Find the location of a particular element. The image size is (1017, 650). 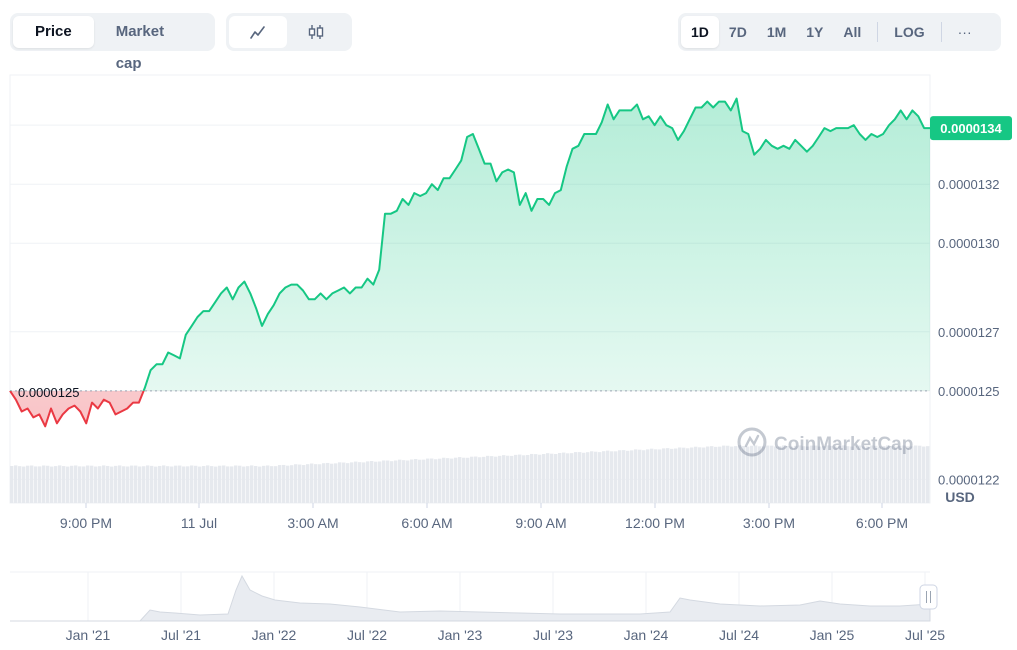

range-all: All is located at coordinates (852, 32).